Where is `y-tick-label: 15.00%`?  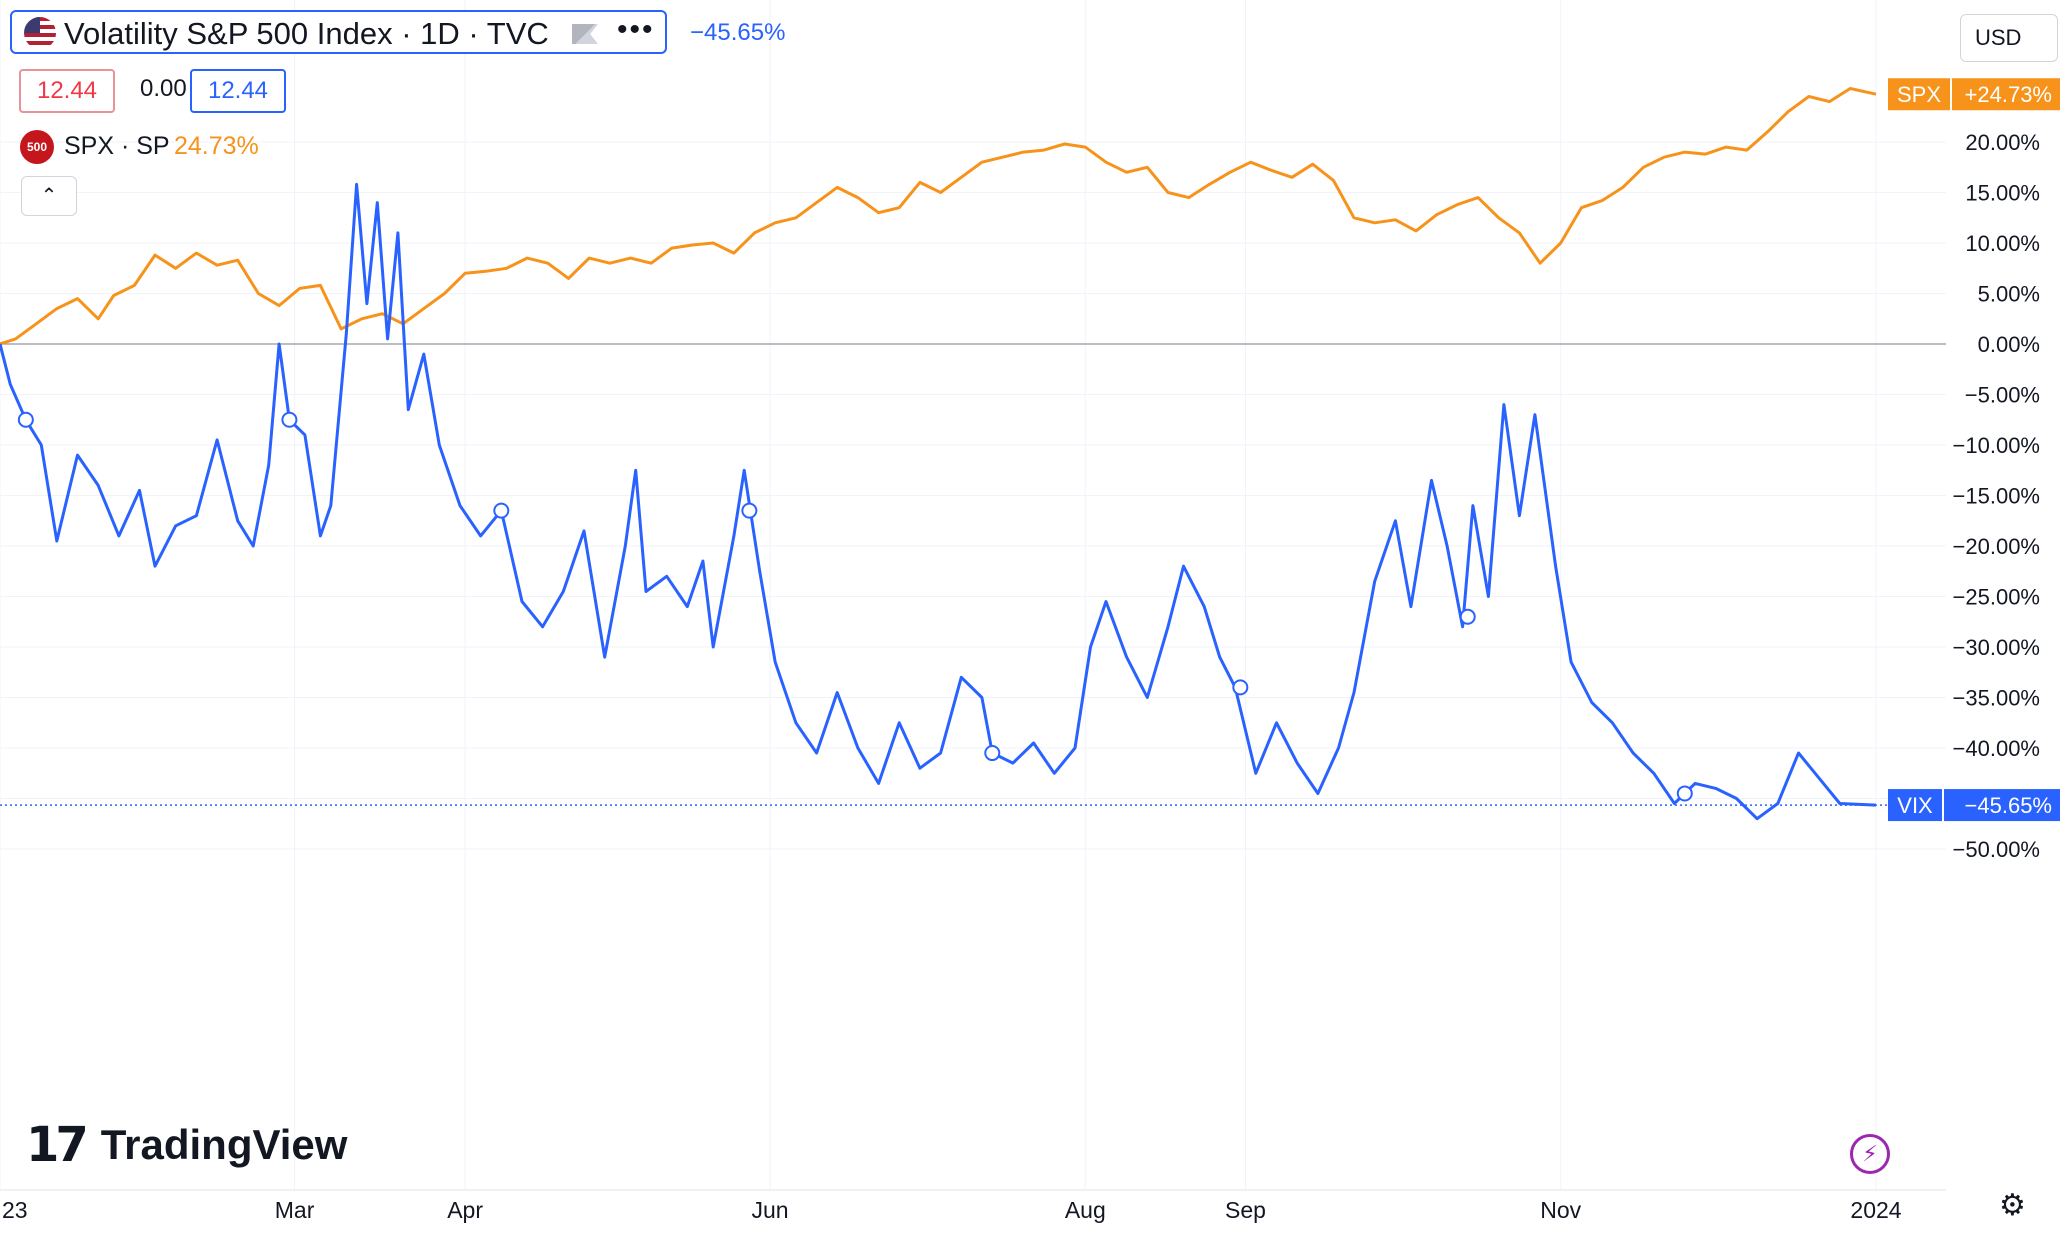 y-tick-label: 15.00% is located at coordinates (2002, 193).